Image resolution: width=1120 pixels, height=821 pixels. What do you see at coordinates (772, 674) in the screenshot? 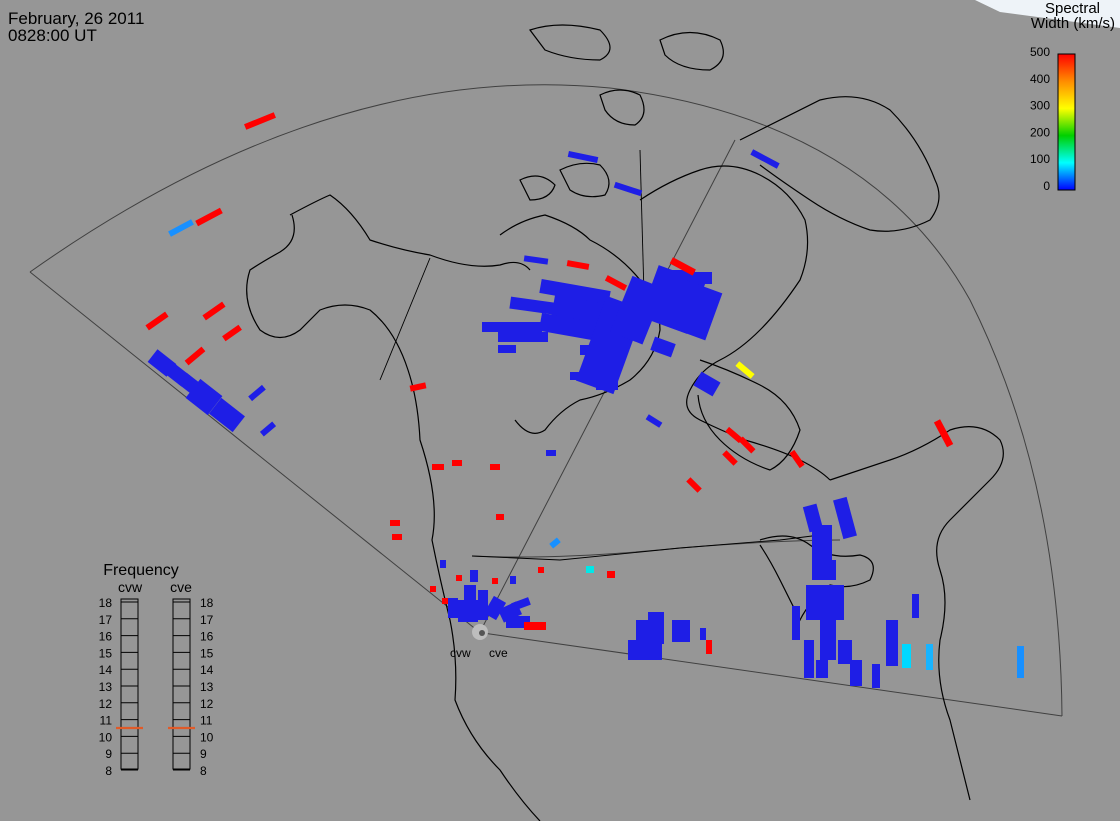
I see `fov-bottom-edge` at bounding box center [772, 674].